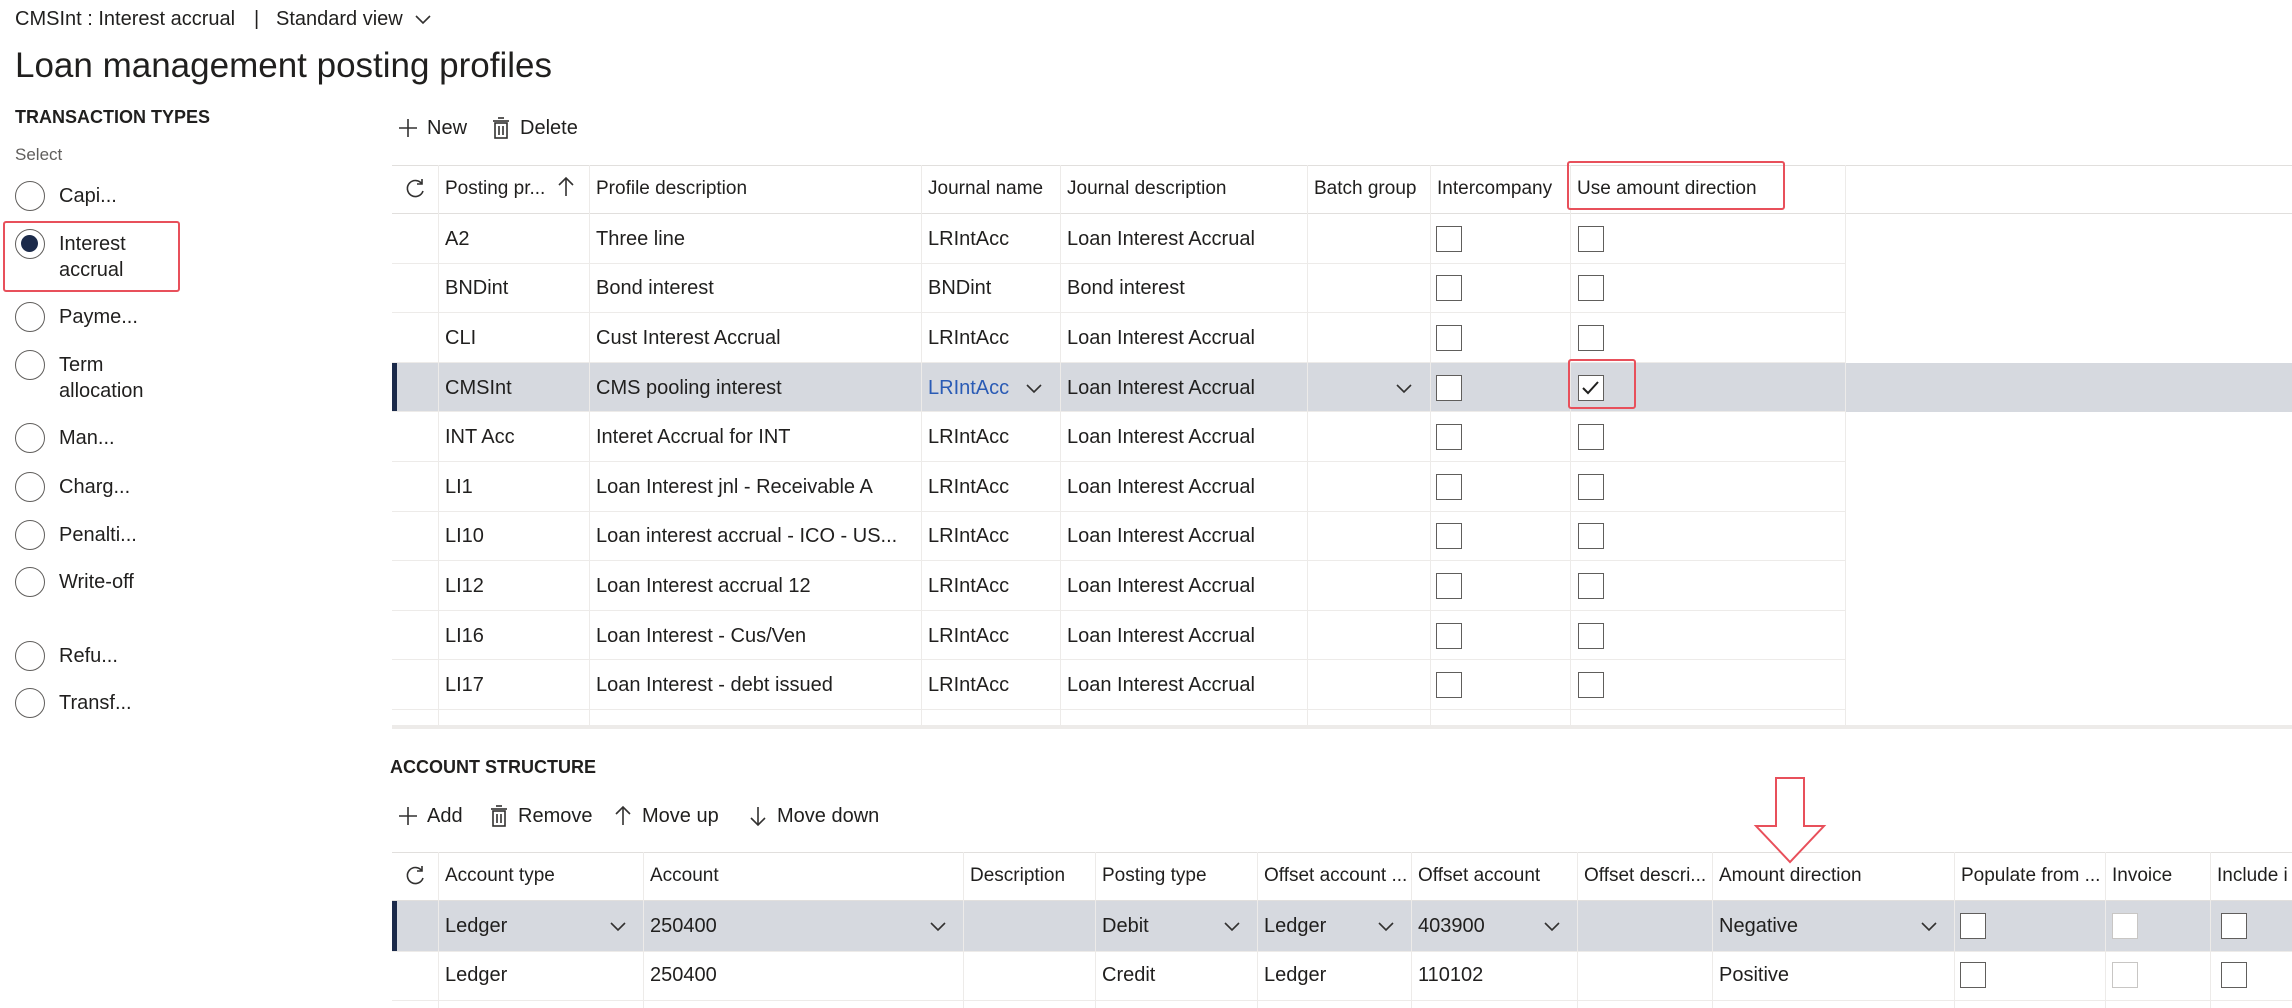  What do you see at coordinates (339, 19) in the screenshot?
I see `view-selector: Standard view` at bounding box center [339, 19].